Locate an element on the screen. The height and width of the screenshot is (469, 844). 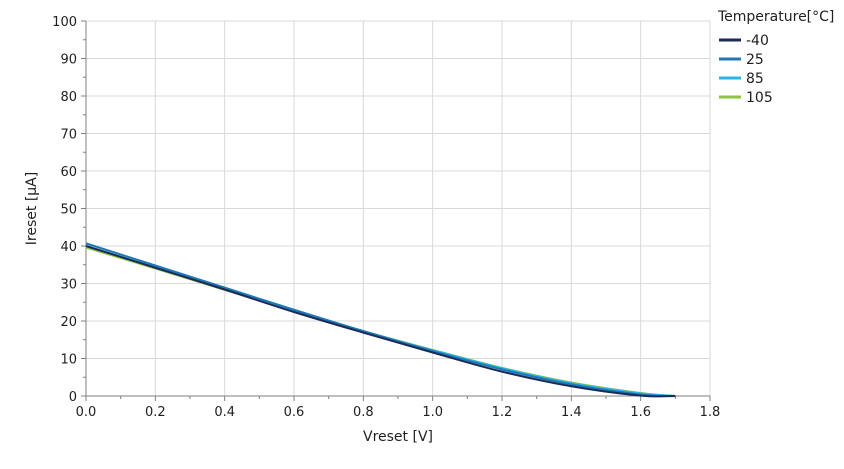
legend-label: 25 is located at coordinates (755, 60).